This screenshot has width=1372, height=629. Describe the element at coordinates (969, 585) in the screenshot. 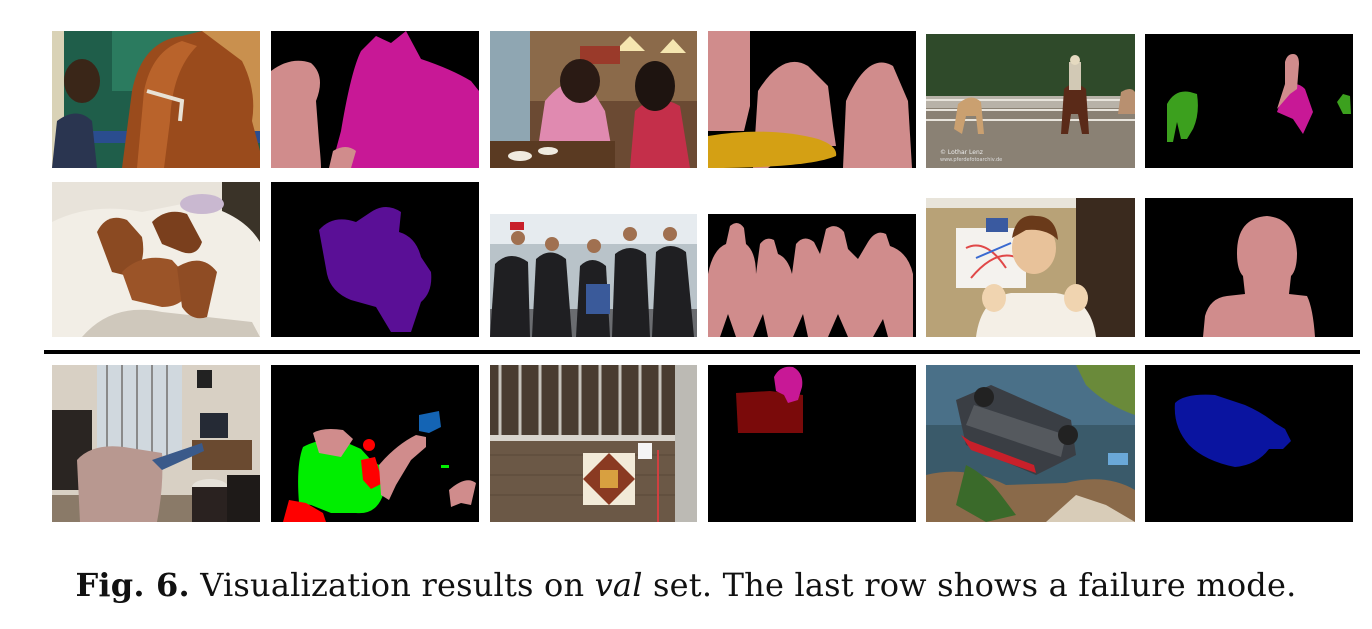

I see `caption-text-after: set. The last row shows a failure mode.` at that location.